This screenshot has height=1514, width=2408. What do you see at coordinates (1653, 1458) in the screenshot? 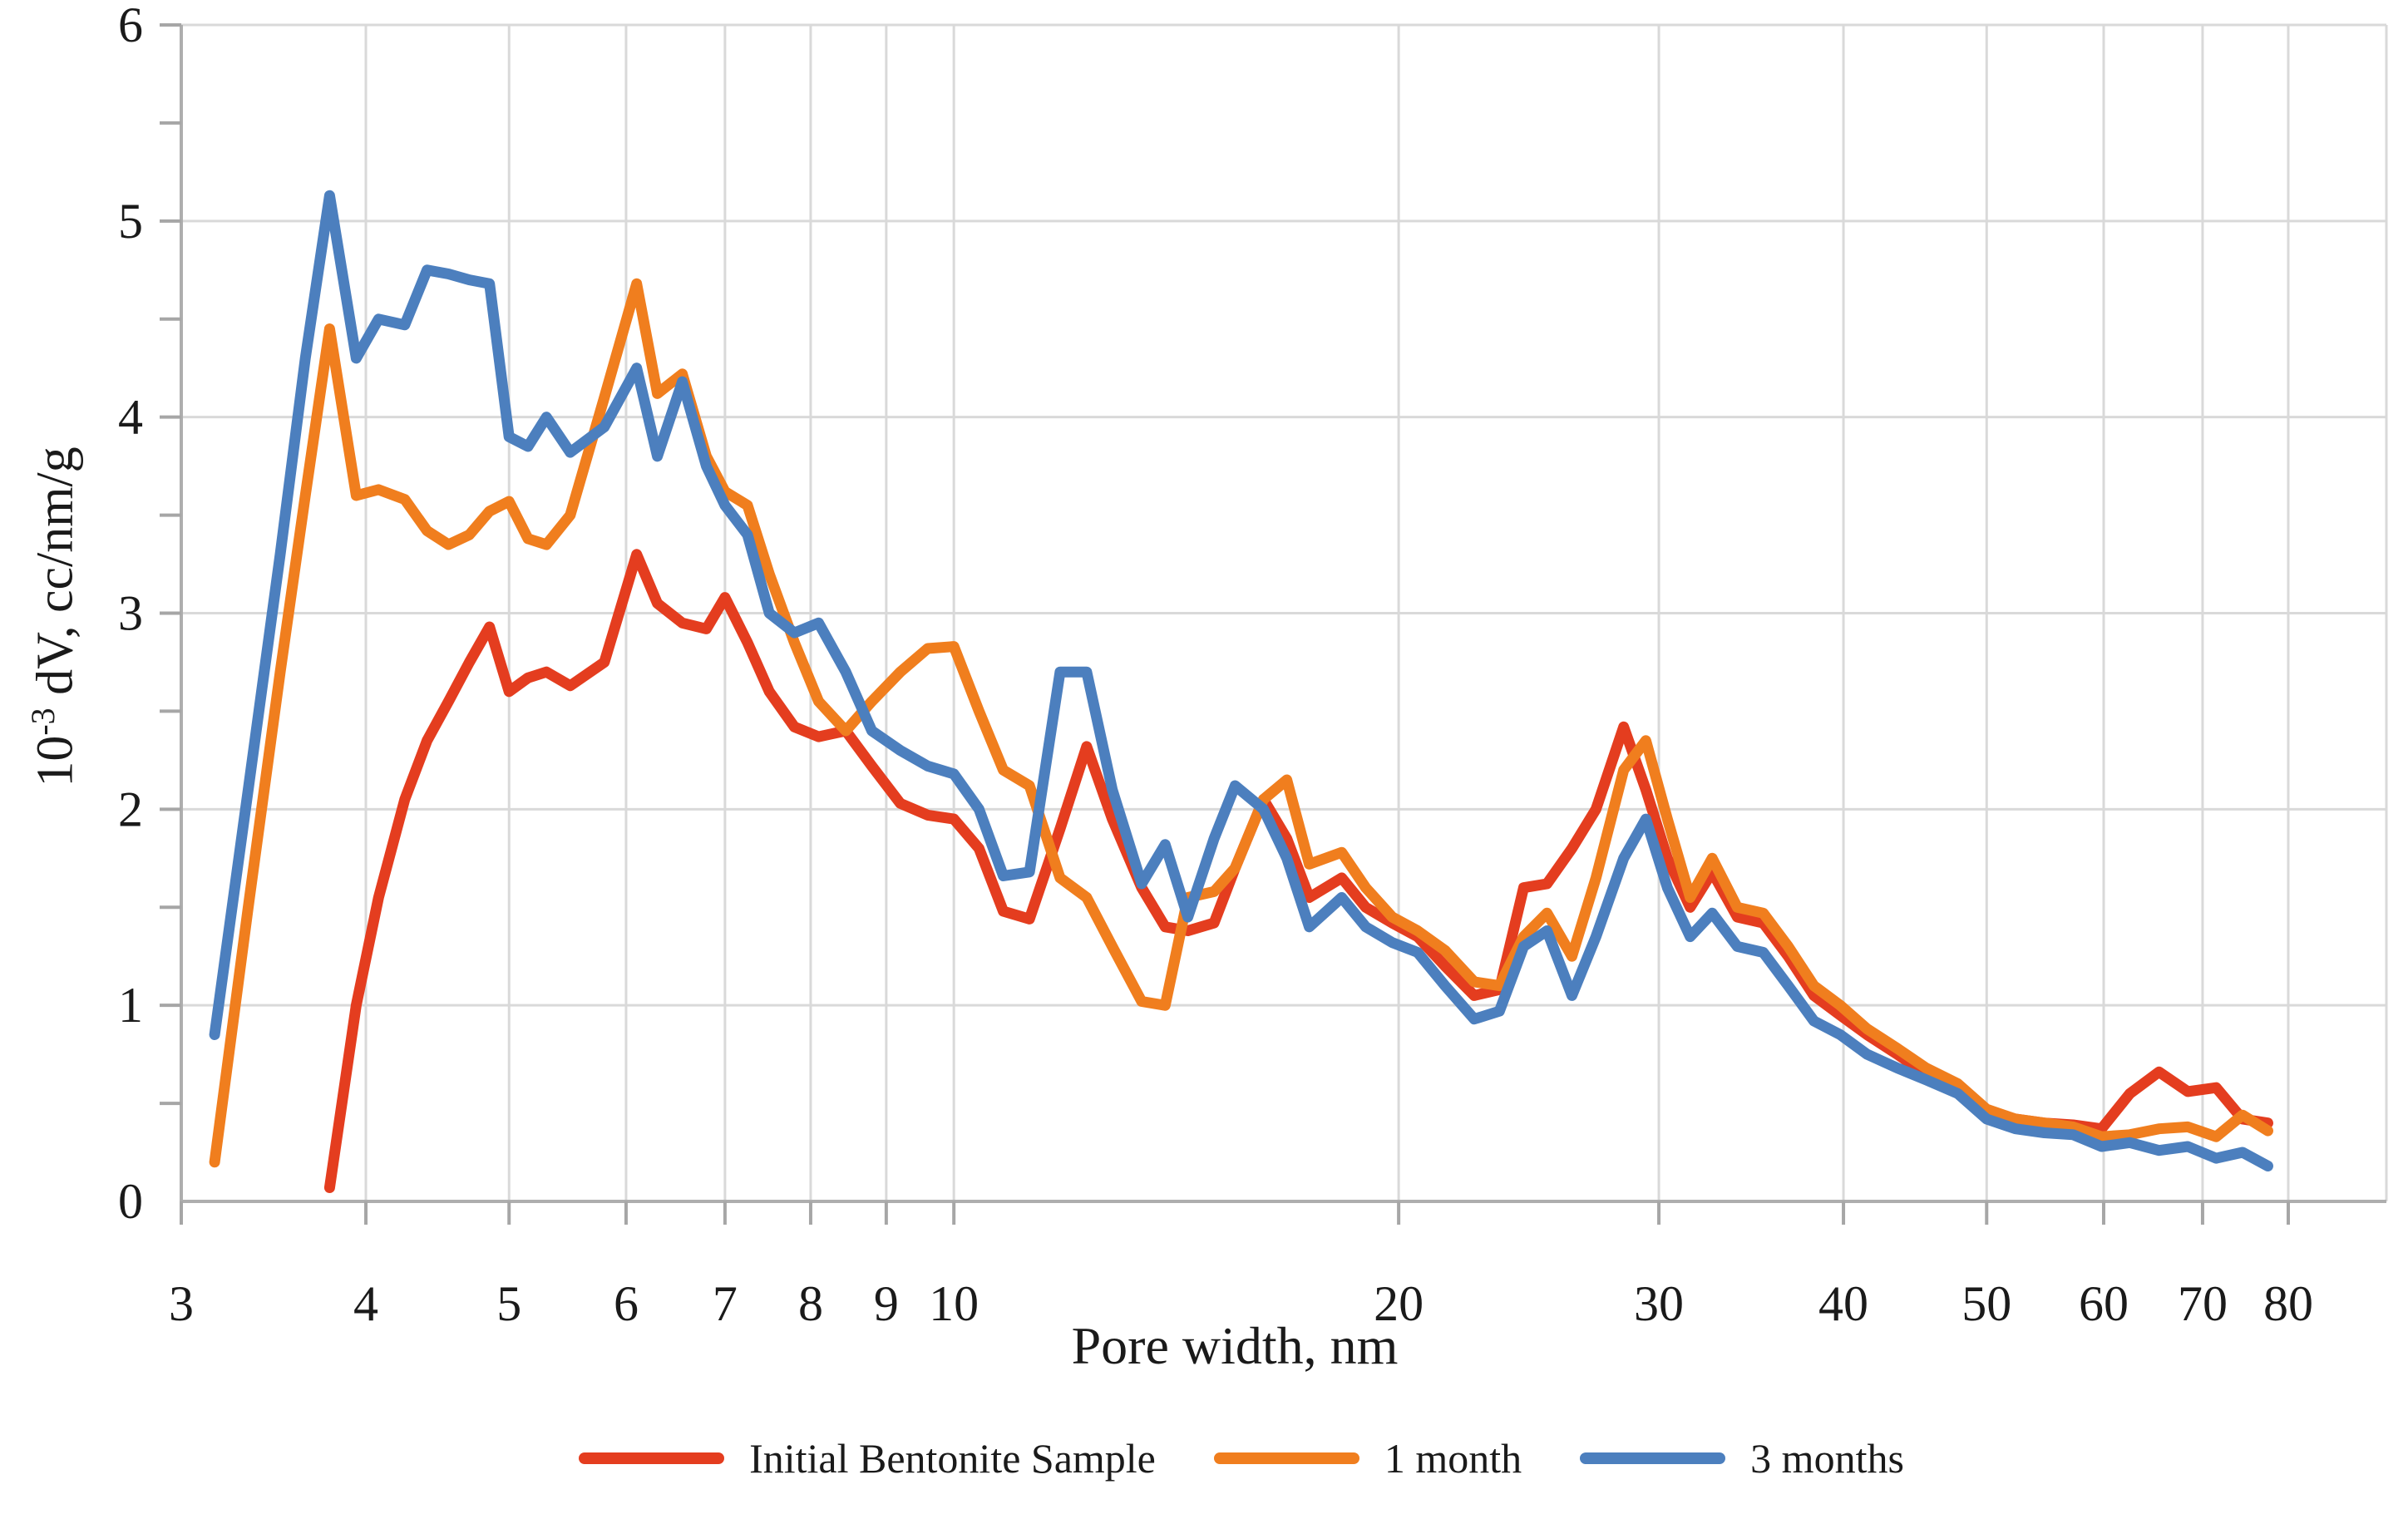
I see `legend-line-swatch-blue` at bounding box center [1653, 1458].